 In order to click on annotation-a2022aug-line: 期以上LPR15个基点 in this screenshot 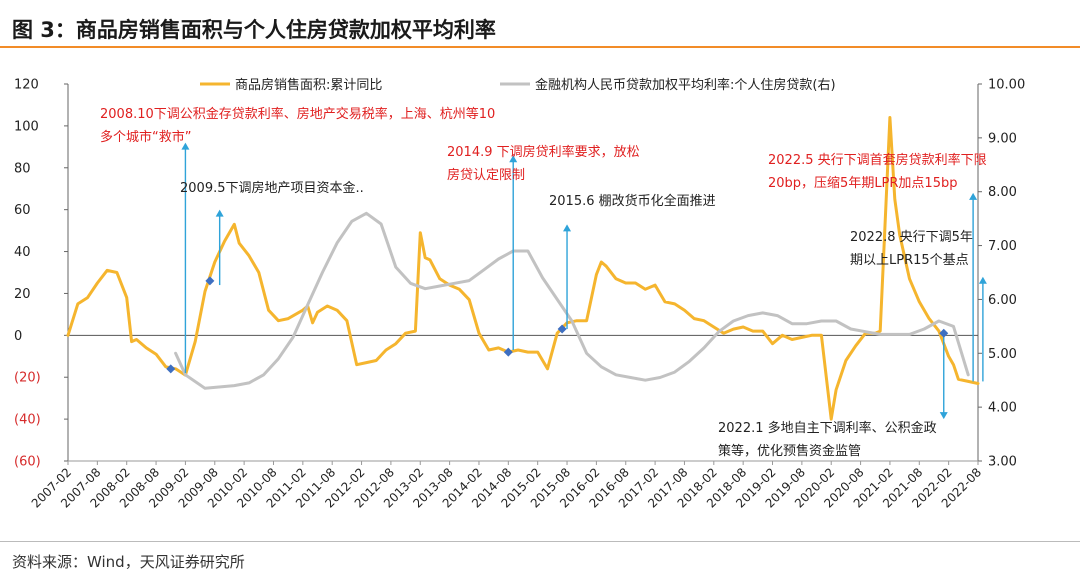, I will do `click(909, 260)`.